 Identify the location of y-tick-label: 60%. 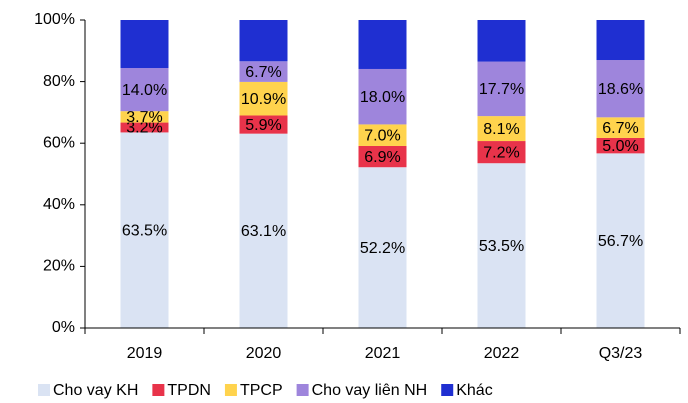
(59, 142).